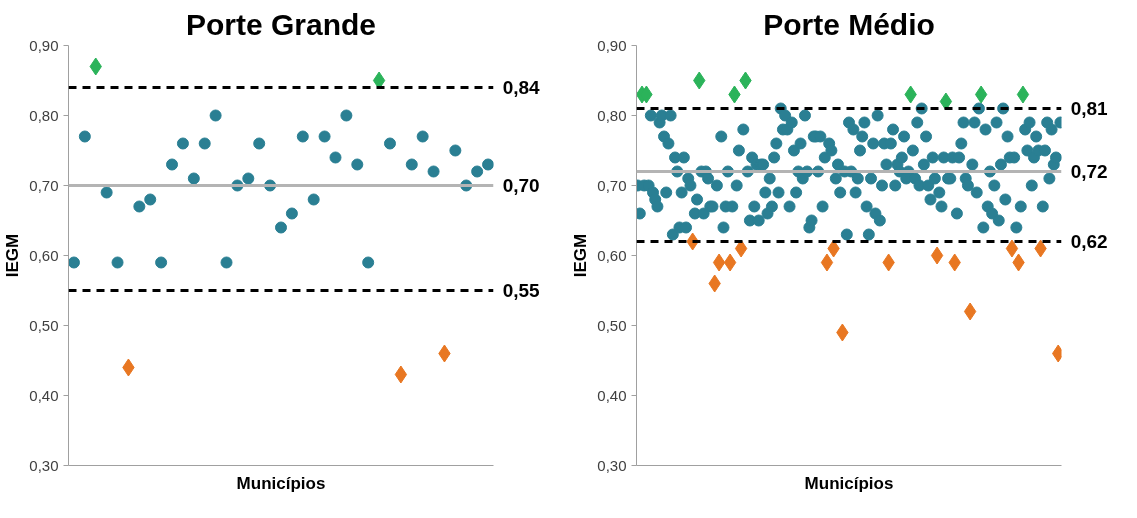  Describe the element at coordinates (521, 185) in the screenshot. I see `ref-line-label: 0,70` at that location.